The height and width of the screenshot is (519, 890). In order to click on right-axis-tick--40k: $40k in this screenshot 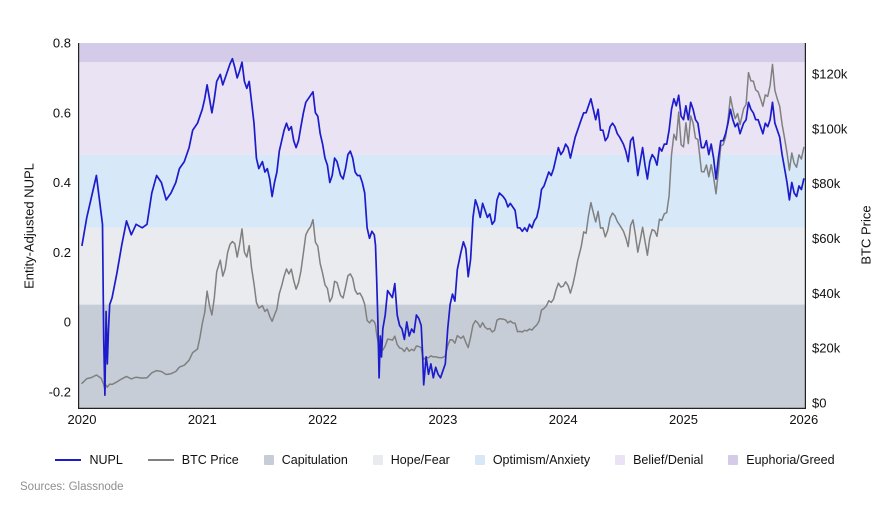, I will do `click(826, 293)`.